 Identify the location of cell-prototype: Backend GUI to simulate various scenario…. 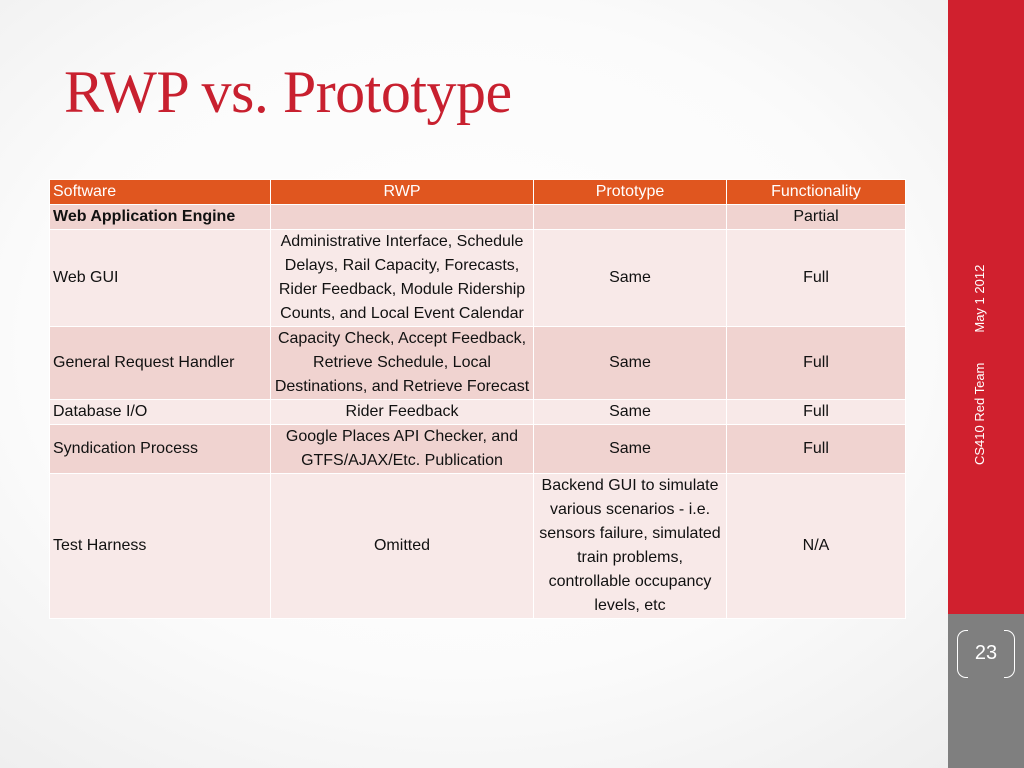
(630, 546).